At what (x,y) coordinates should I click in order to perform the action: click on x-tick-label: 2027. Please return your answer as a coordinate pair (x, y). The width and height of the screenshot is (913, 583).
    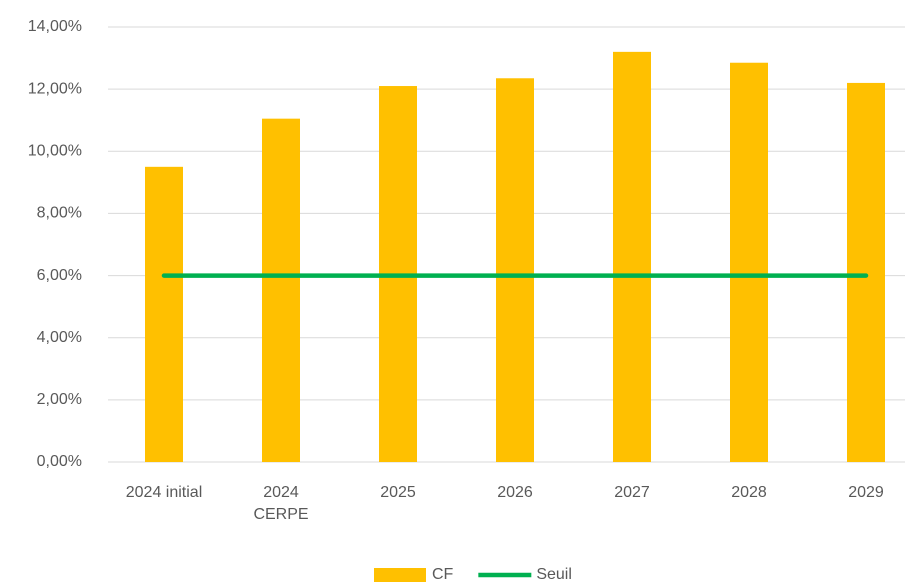
    Looking at the image, I should click on (632, 492).